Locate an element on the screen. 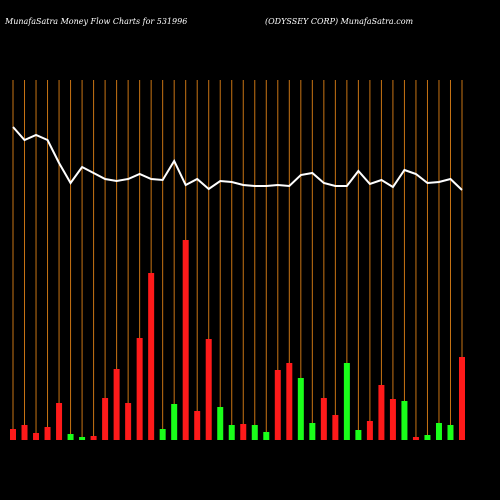 Image resolution: width=500 pixels, height=500 pixels. chart-subtitle: (ODYSSEY CORP) MunafaSatra.com is located at coordinates (339, 21).